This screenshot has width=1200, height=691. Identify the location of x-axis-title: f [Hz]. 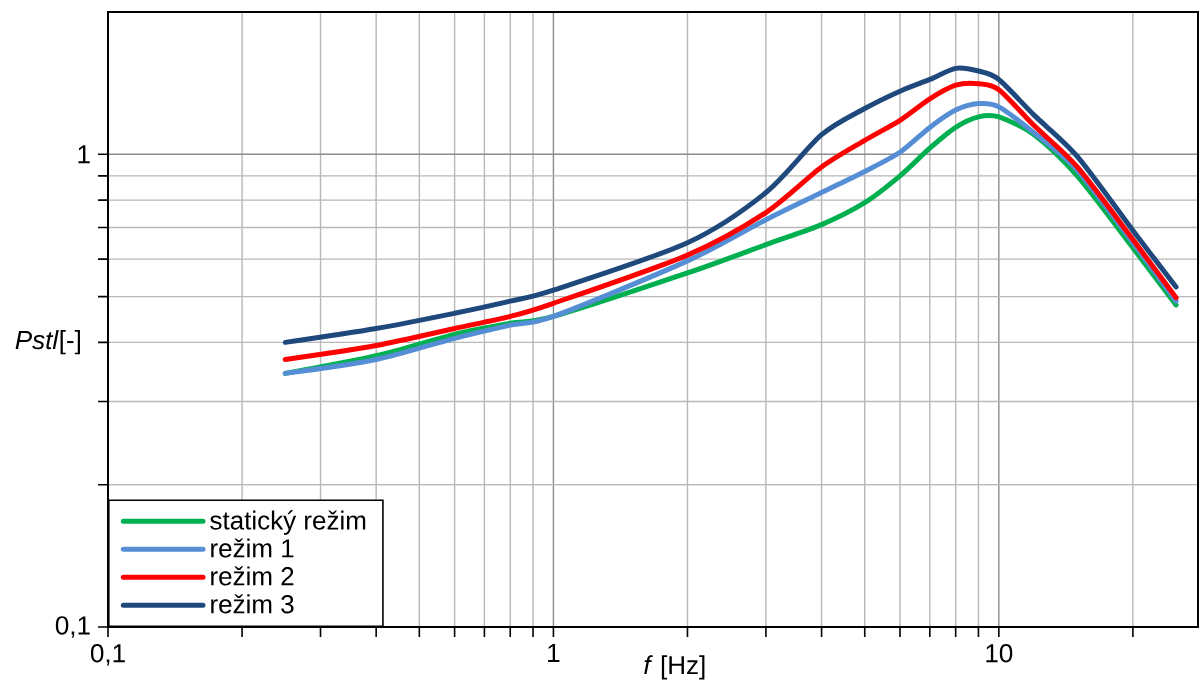
(674, 667).